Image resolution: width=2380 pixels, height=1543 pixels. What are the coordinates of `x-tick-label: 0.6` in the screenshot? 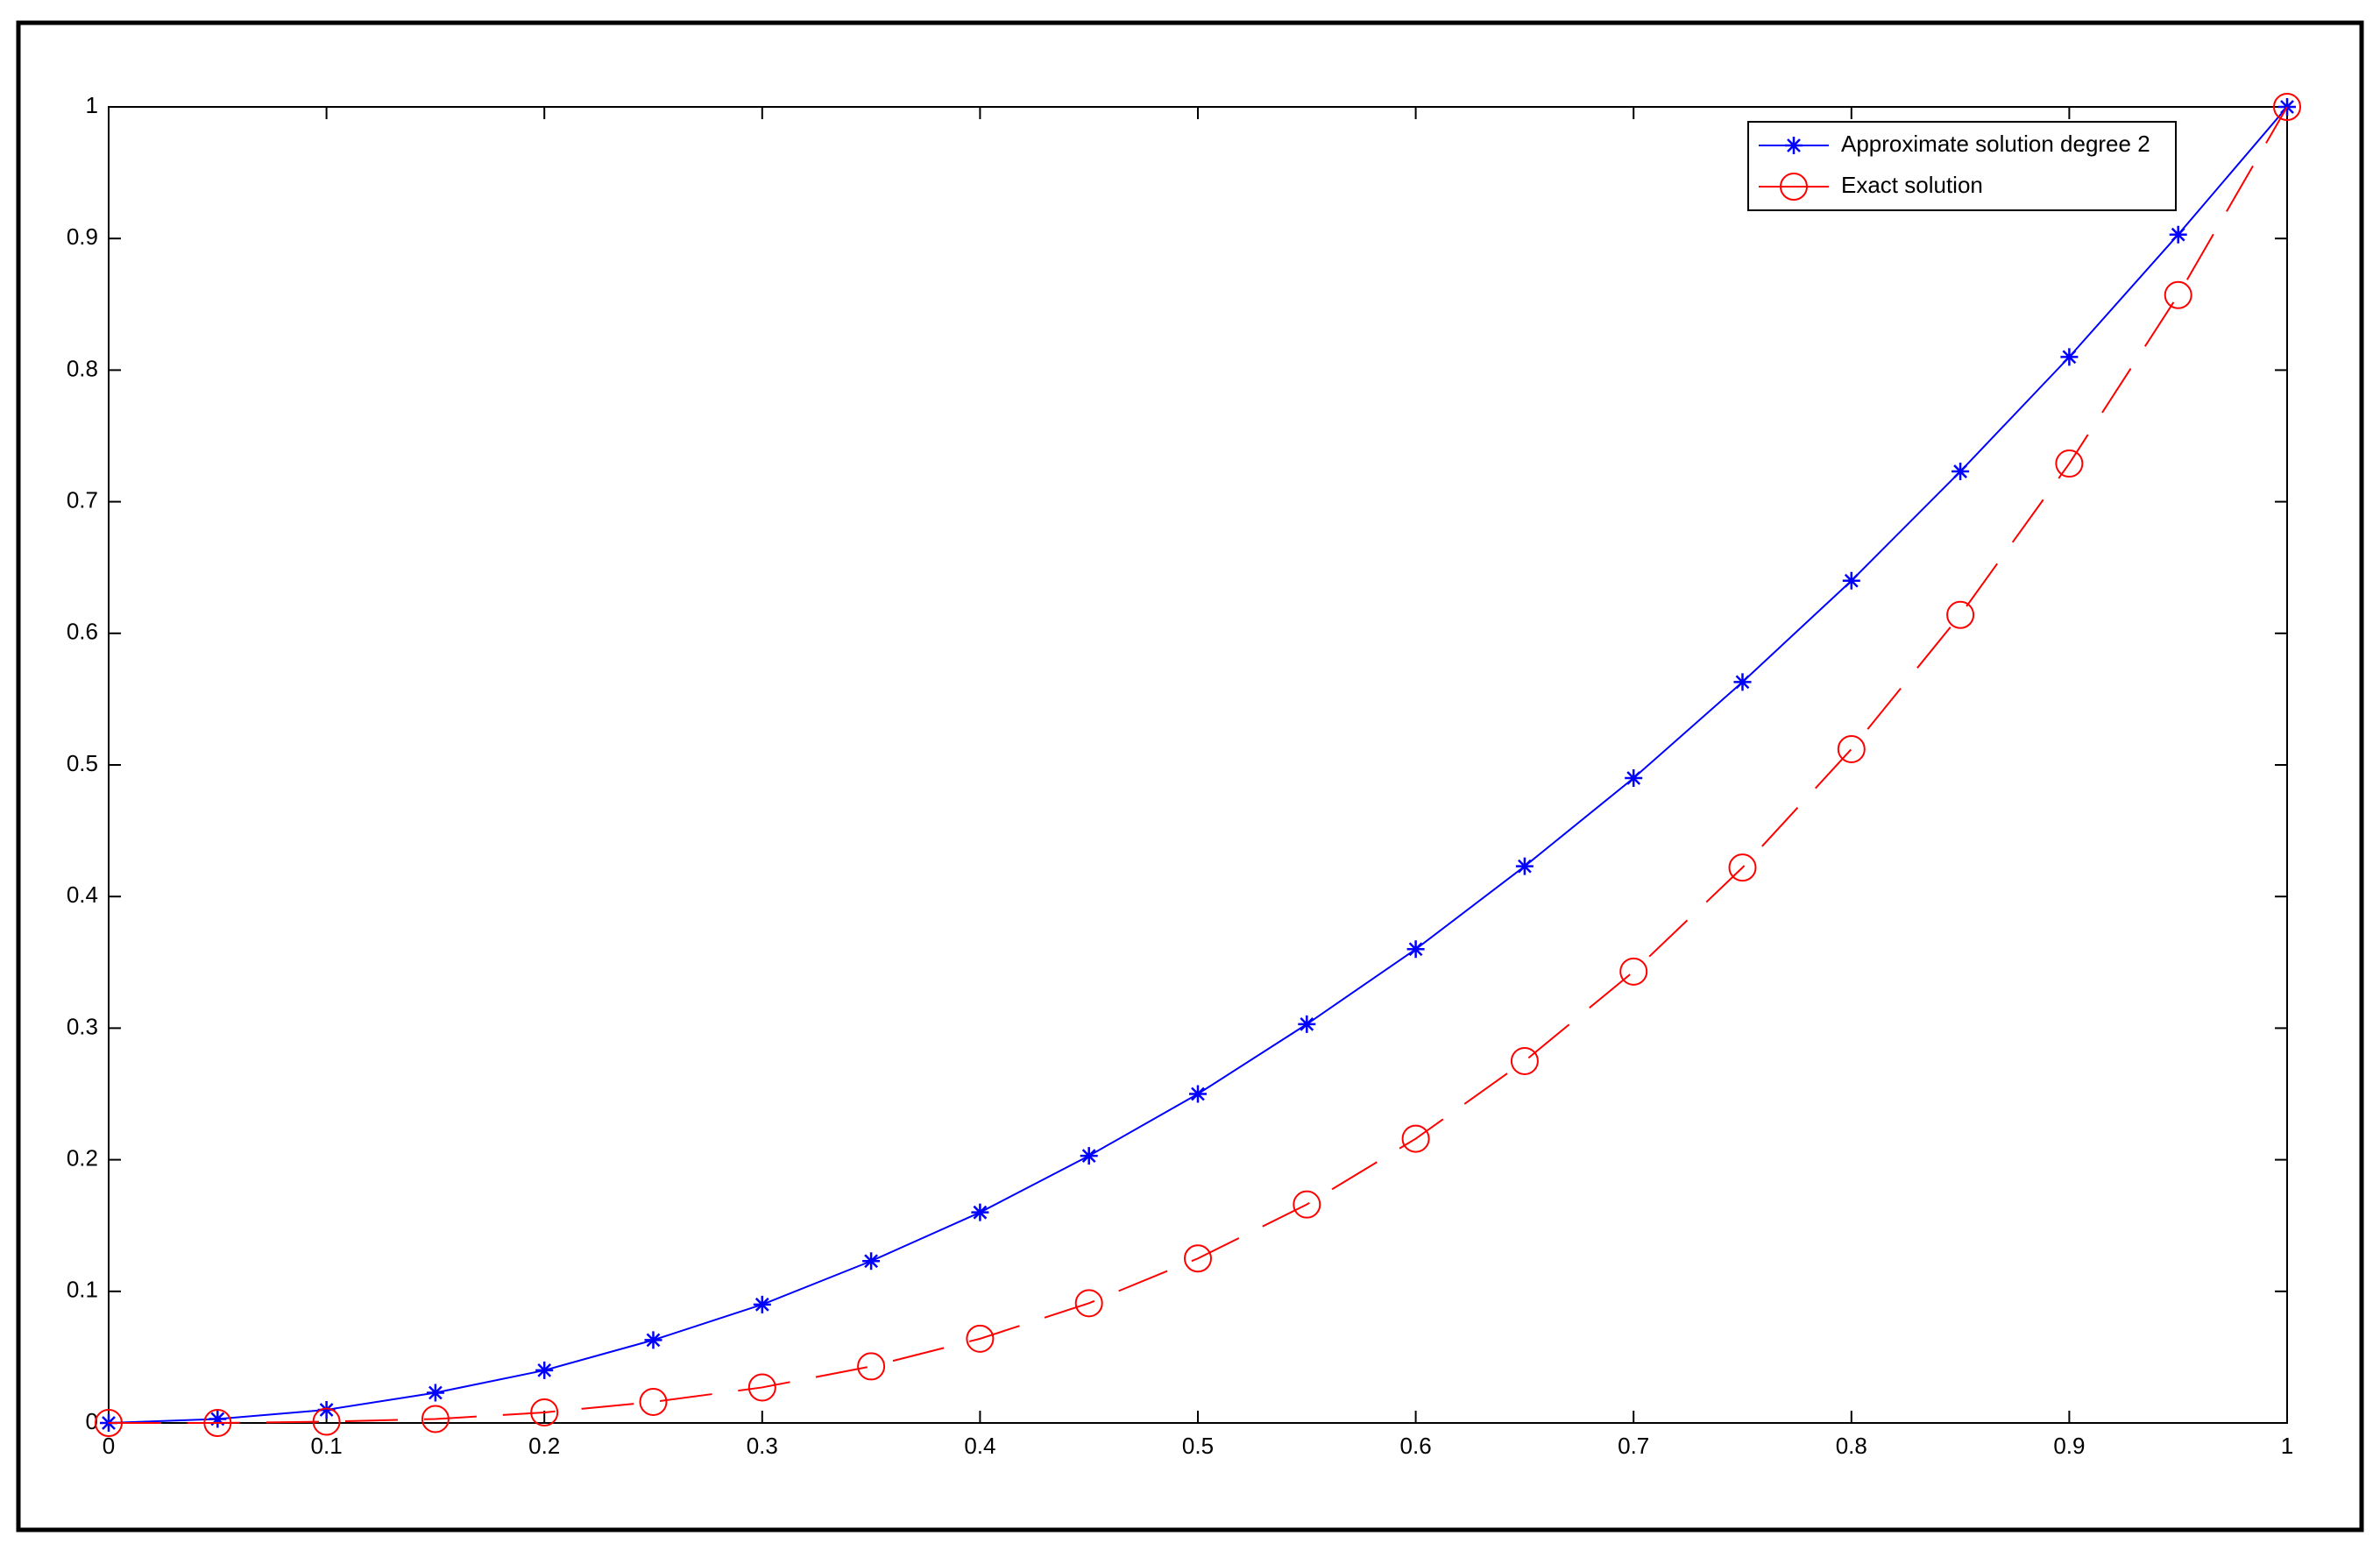 It's located at (1416, 1446).